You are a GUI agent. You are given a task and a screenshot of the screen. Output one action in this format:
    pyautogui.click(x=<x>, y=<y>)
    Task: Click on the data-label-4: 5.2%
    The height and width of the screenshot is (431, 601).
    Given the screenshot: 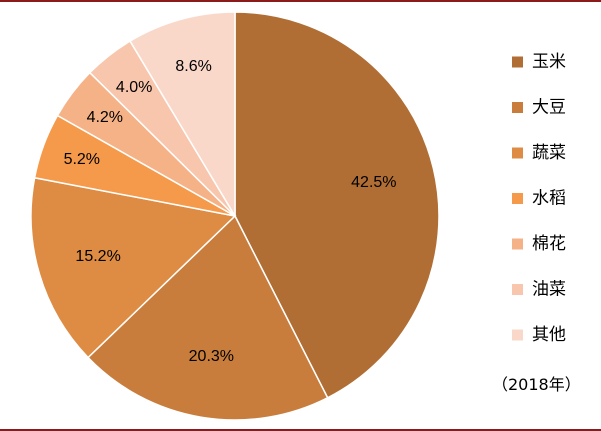 What is the action you would take?
    pyautogui.click(x=82, y=159)
    